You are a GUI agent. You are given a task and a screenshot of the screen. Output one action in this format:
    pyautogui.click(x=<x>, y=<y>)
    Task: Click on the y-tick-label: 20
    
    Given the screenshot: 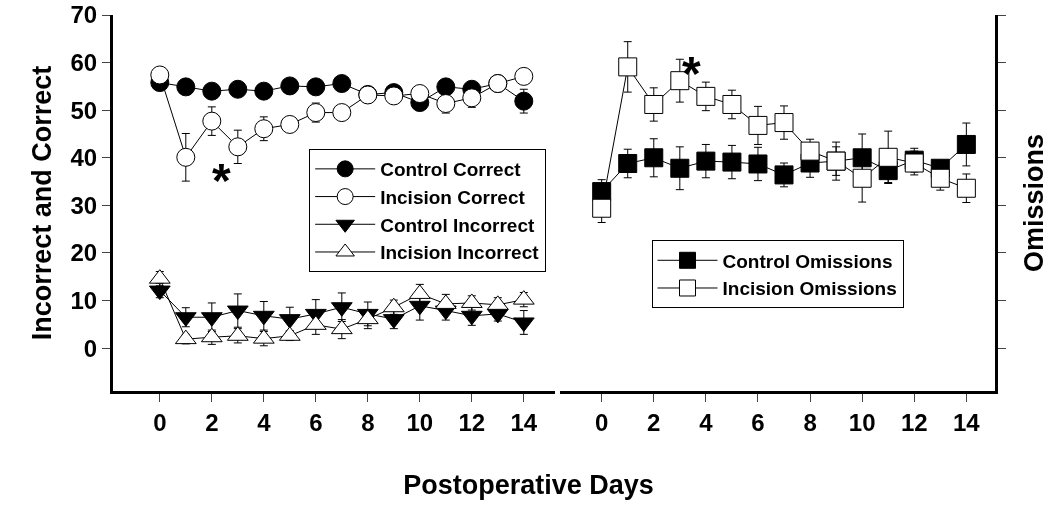 What is the action you would take?
    pyautogui.click(x=84, y=253)
    